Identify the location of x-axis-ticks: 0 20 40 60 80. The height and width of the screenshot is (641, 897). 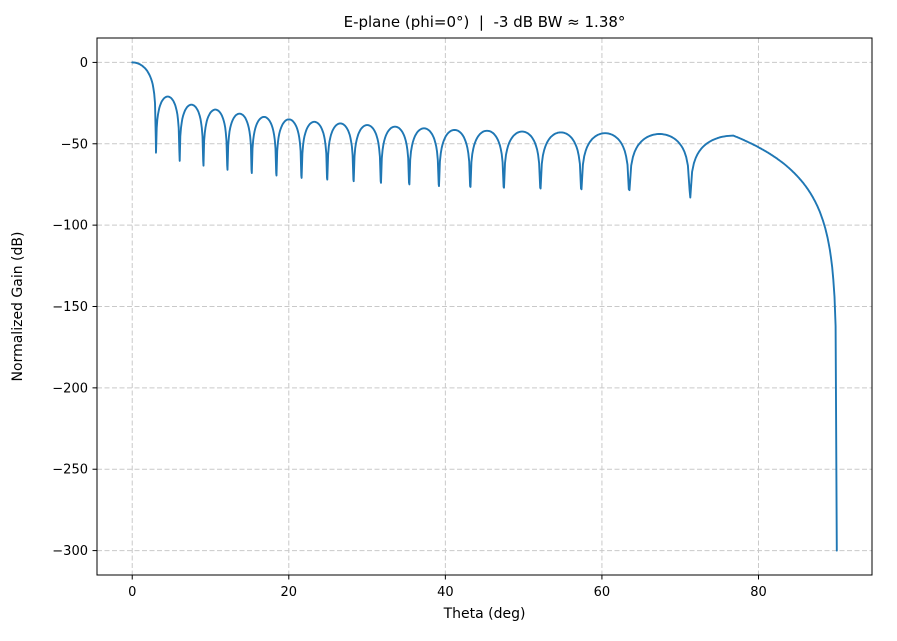
(447, 587).